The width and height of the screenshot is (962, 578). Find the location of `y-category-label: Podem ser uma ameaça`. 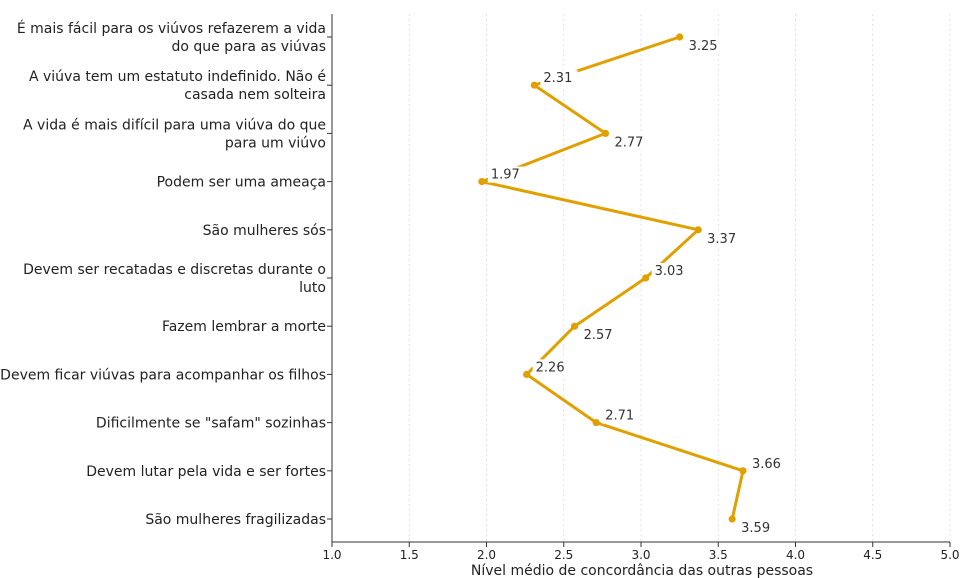

y-category-label: Podem ser uma ameaça is located at coordinates (241, 183).